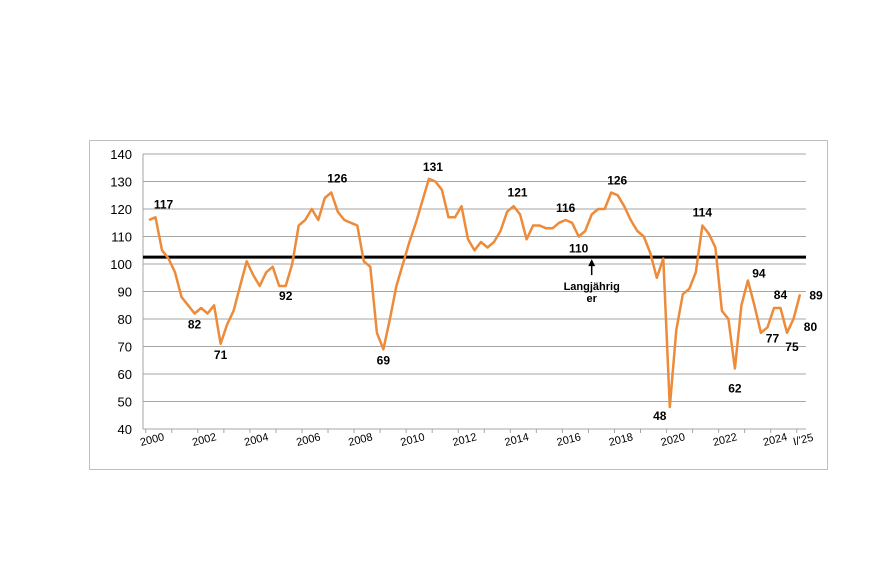 The image size is (882, 588). What do you see at coordinates (591, 299) in the screenshot?
I see `reference-label-line: er` at bounding box center [591, 299].